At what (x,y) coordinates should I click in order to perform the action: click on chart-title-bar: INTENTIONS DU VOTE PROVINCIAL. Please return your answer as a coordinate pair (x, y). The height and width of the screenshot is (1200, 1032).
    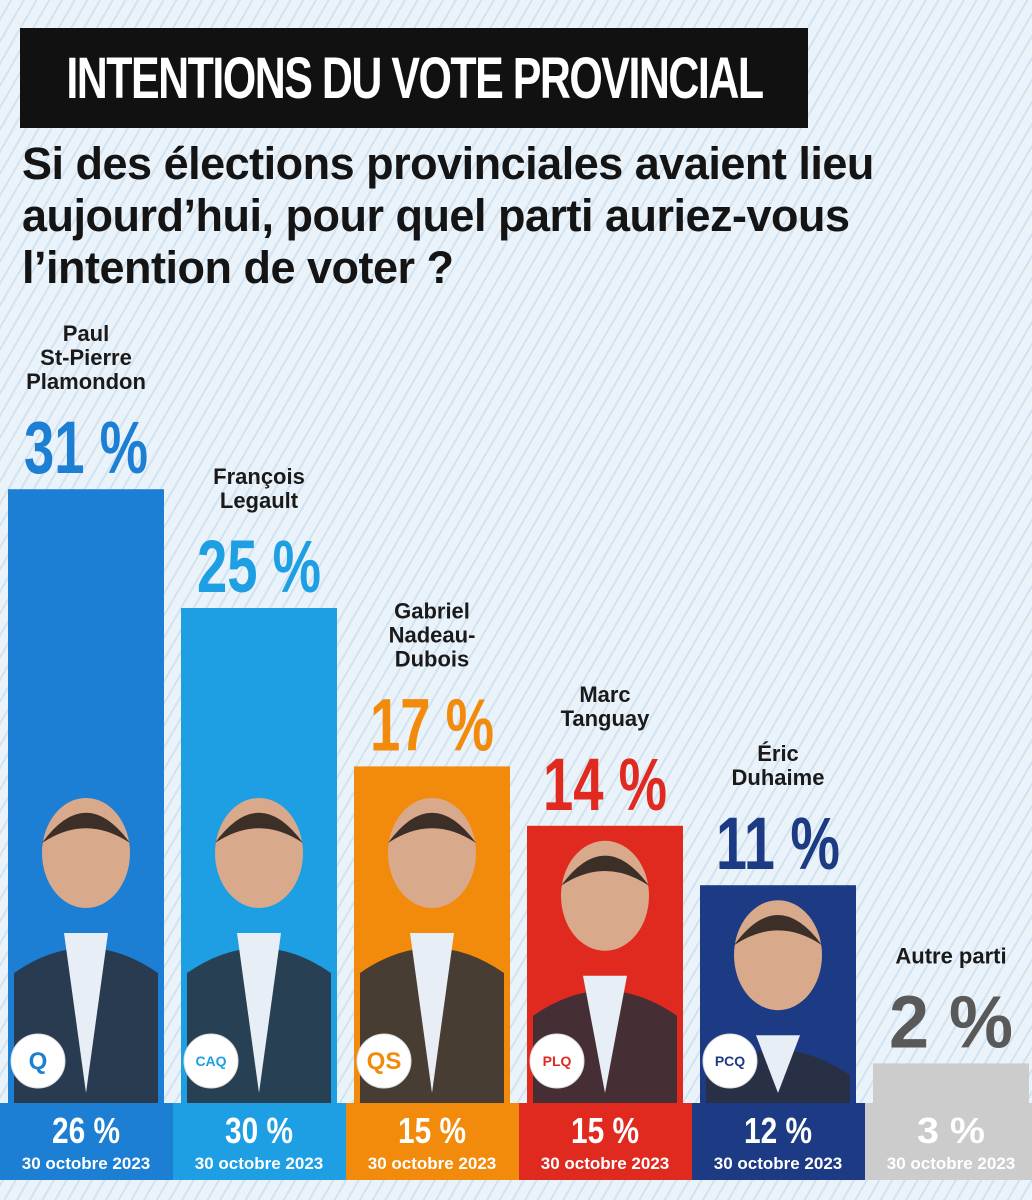
    Looking at the image, I should click on (414, 78).